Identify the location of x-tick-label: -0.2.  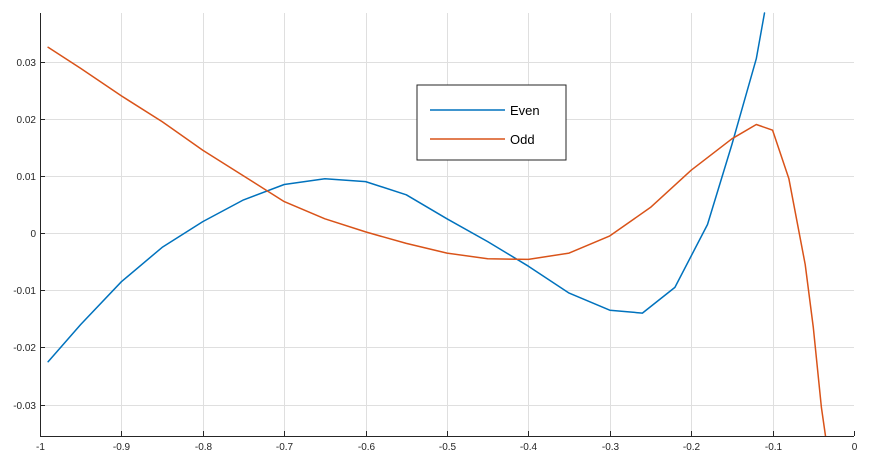
(692, 447).